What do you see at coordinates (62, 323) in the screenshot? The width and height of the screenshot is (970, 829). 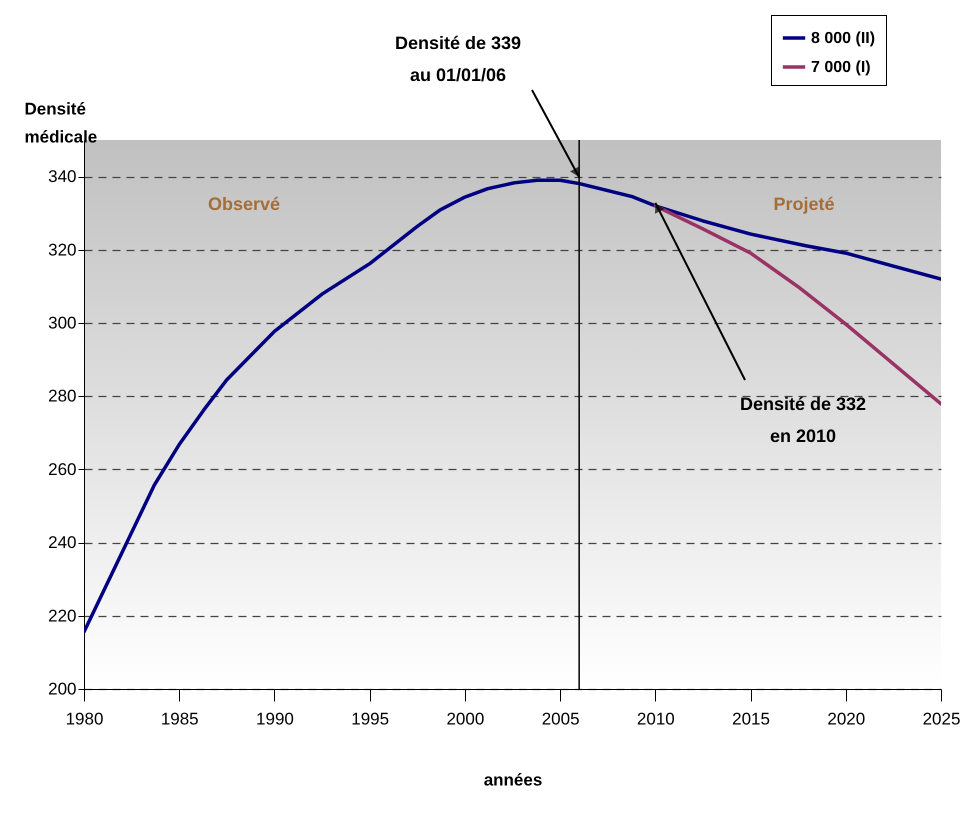 I see `y-tick-label: 300` at bounding box center [62, 323].